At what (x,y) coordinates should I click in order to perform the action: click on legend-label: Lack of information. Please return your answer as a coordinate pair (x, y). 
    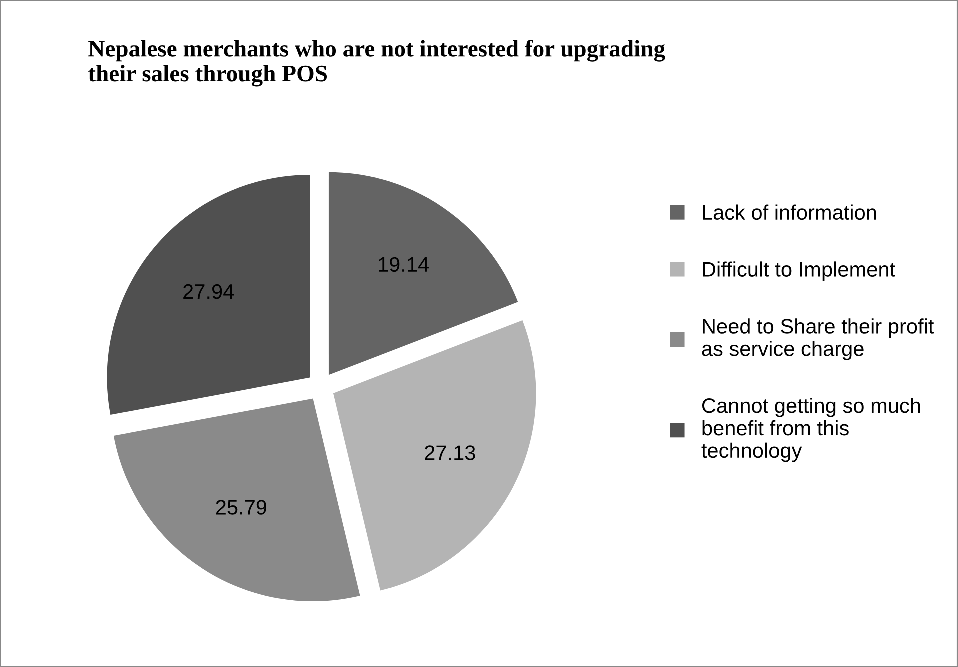
    Looking at the image, I should click on (789, 212).